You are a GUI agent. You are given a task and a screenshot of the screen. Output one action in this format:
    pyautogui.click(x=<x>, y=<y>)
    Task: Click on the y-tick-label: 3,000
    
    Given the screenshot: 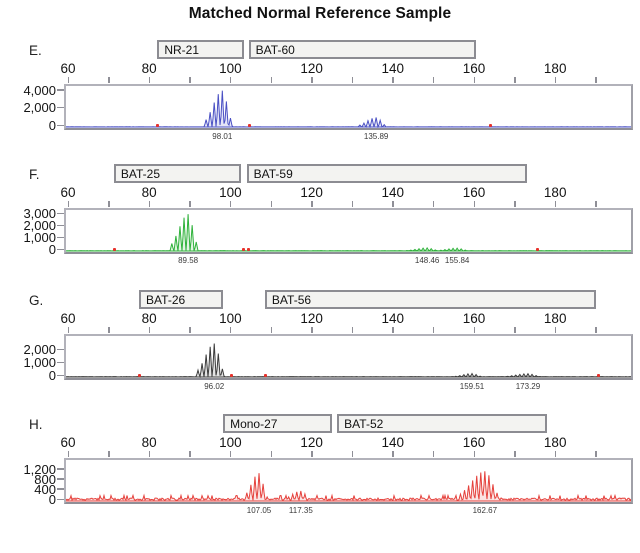 What is the action you would take?
    pyautogui.click(x=39, y=213)
    